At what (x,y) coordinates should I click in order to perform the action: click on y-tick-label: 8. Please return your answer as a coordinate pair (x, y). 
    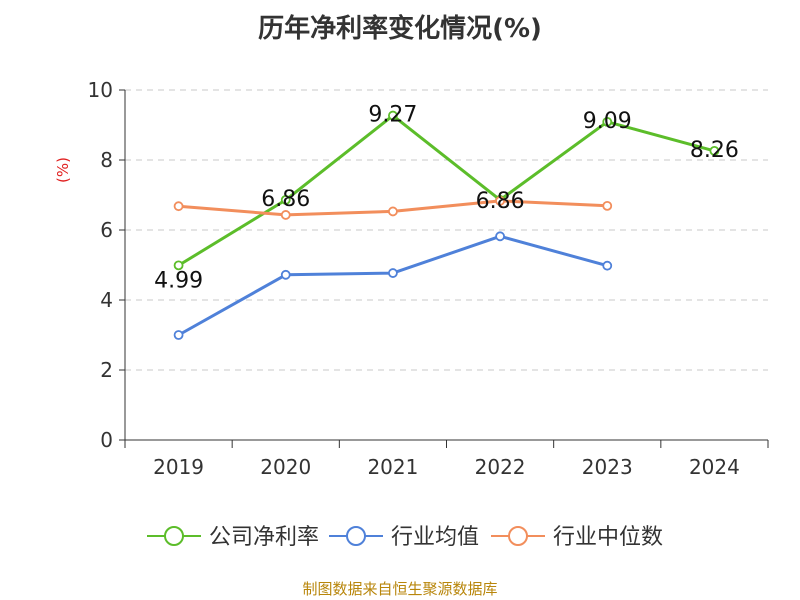
    Looking at the image, I should click on (106, 160).